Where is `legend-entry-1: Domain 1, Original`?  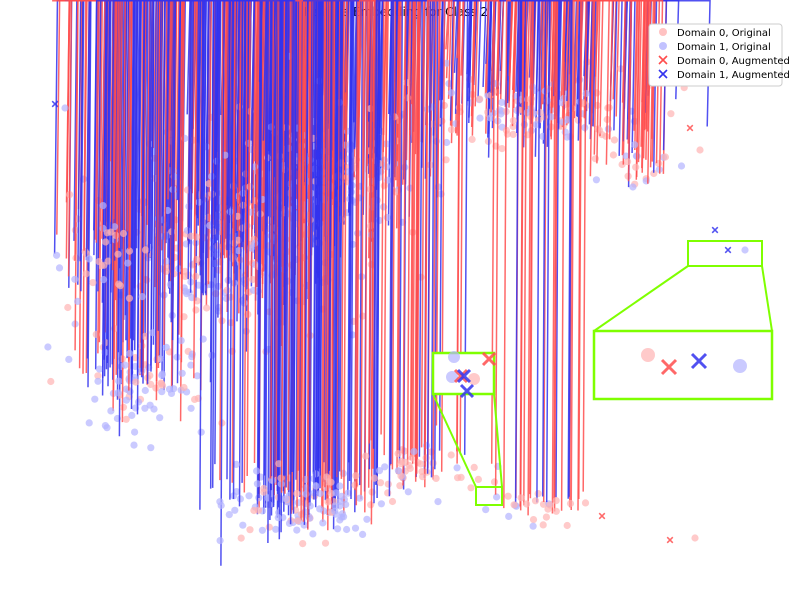
legend-entry-1: Domain 1, Original is located at coordinates (715, 47).